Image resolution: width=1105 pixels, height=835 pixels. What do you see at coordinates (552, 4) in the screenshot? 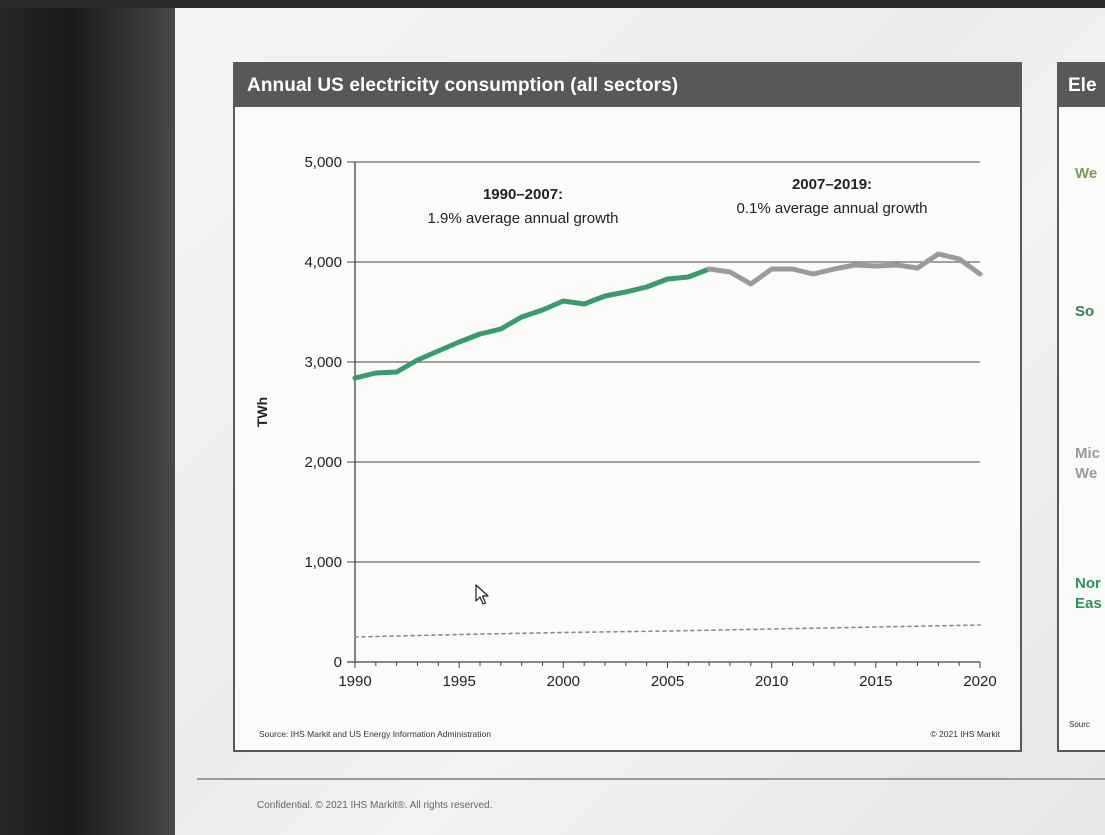
I see `monitor-bezel-top` at bounding box center [552, 4].